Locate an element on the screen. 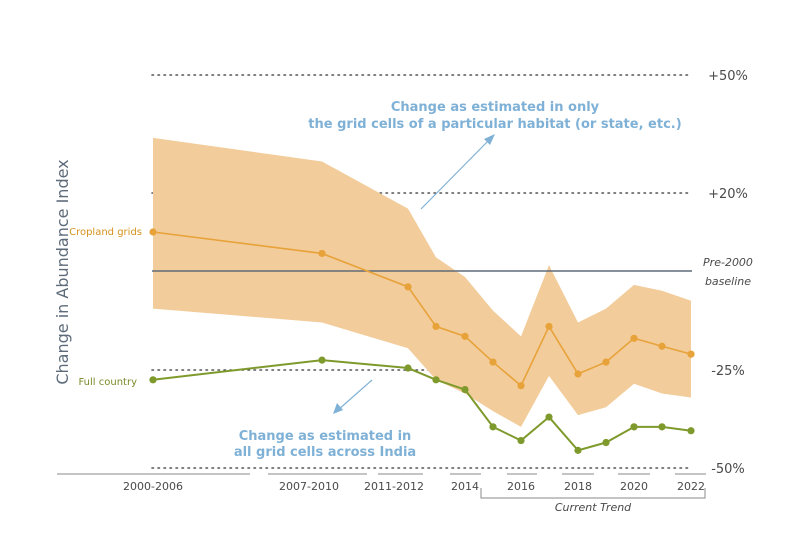 This screenshot has width=800, height=542. x-tick-label: 2011-2012 is located at coordinates (394, 486).